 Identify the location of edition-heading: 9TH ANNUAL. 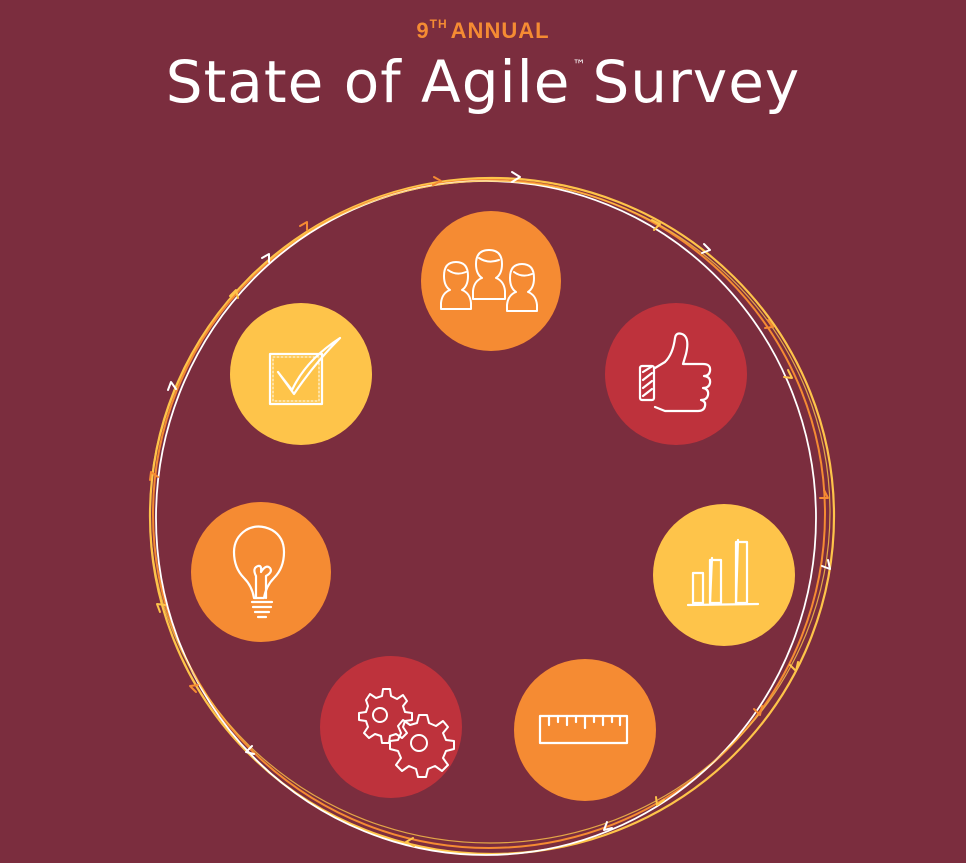
(483, 30).